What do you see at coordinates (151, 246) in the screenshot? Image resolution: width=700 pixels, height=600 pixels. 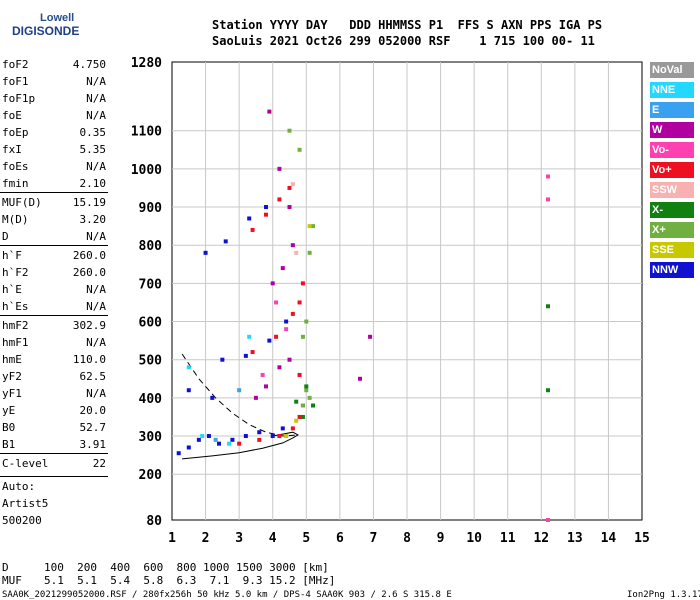 I see `y-tick-label: 800` at bounding box center [151, 246].